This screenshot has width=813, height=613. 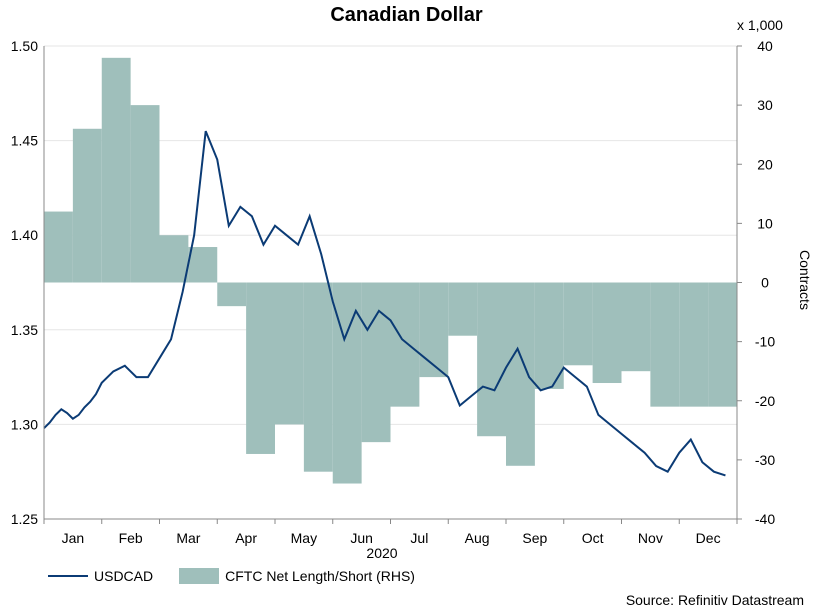 I want to click on chart-title: Canadian Dollar, so click(x=406, y=15).